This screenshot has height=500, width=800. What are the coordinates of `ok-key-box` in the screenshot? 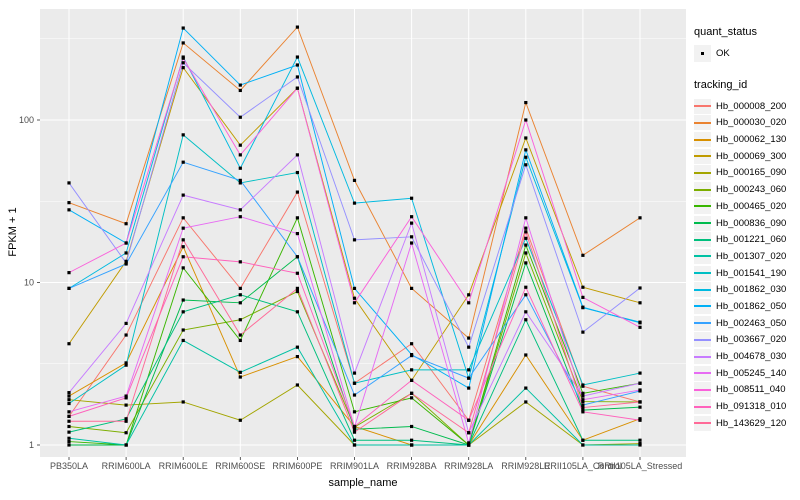 It's located at (702, 53).